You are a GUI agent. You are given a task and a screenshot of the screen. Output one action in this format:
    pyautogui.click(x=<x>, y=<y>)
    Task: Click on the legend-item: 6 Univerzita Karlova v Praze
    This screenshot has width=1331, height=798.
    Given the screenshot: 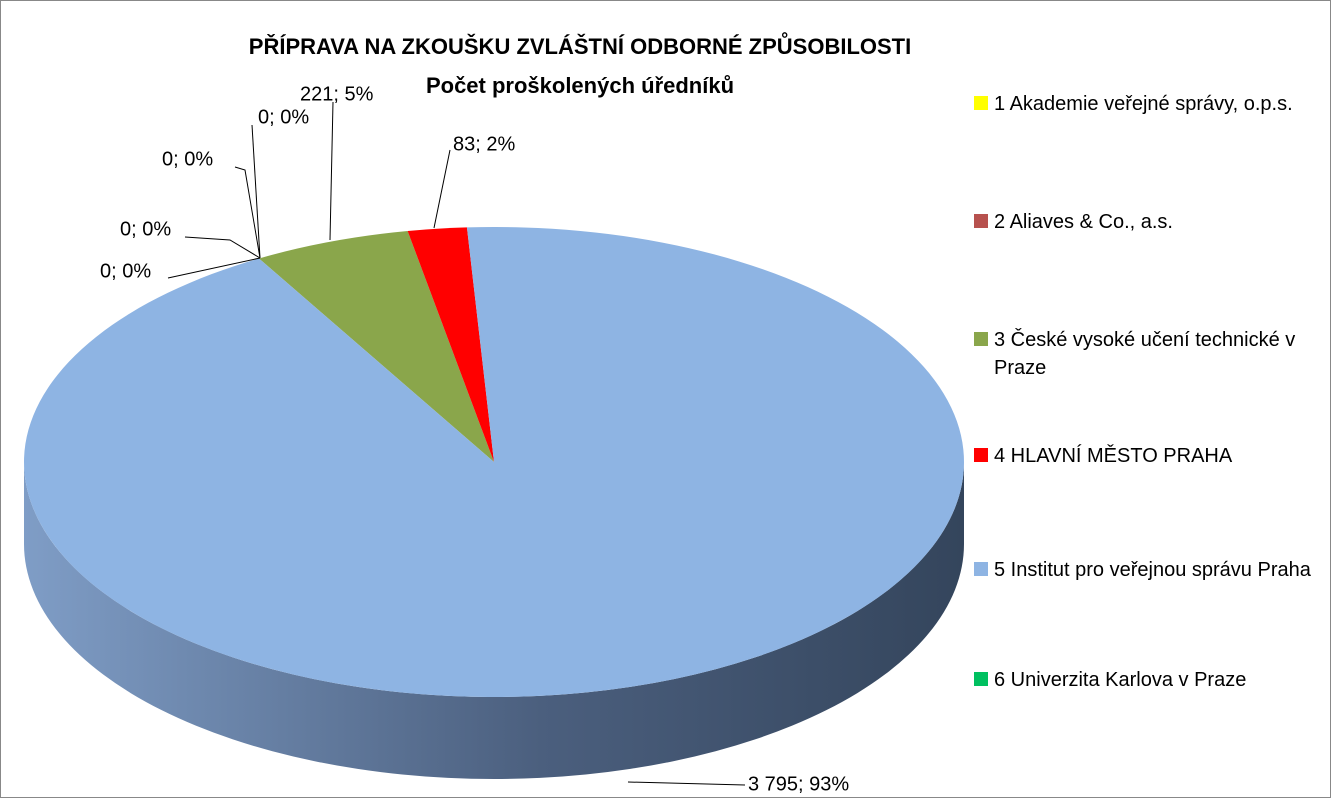 What is the action you would take?
    pyautogui.click(x=1146, y=680)
    